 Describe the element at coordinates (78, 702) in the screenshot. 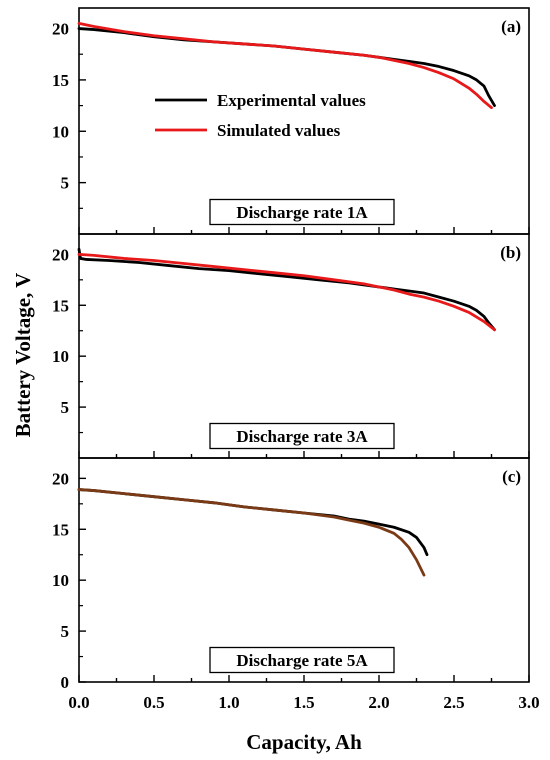

I see `x-tick-label: 0.0` at that location.